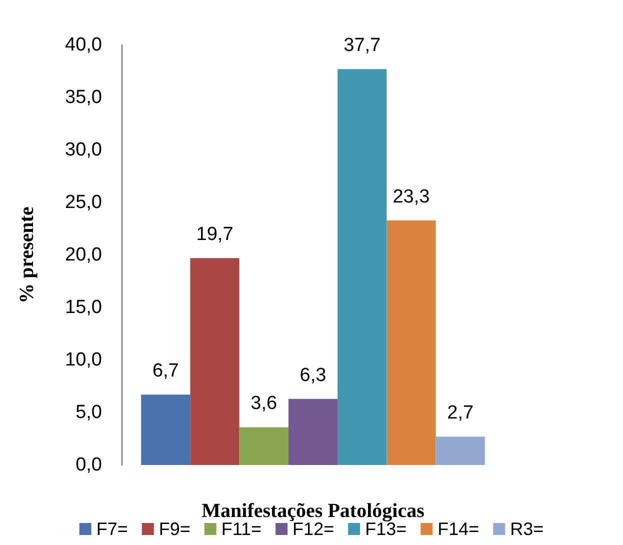  What do you see at coordinates (362, 45) in the screenshot?
I see `data-label: 37,7` at bounding box center [362, 45].